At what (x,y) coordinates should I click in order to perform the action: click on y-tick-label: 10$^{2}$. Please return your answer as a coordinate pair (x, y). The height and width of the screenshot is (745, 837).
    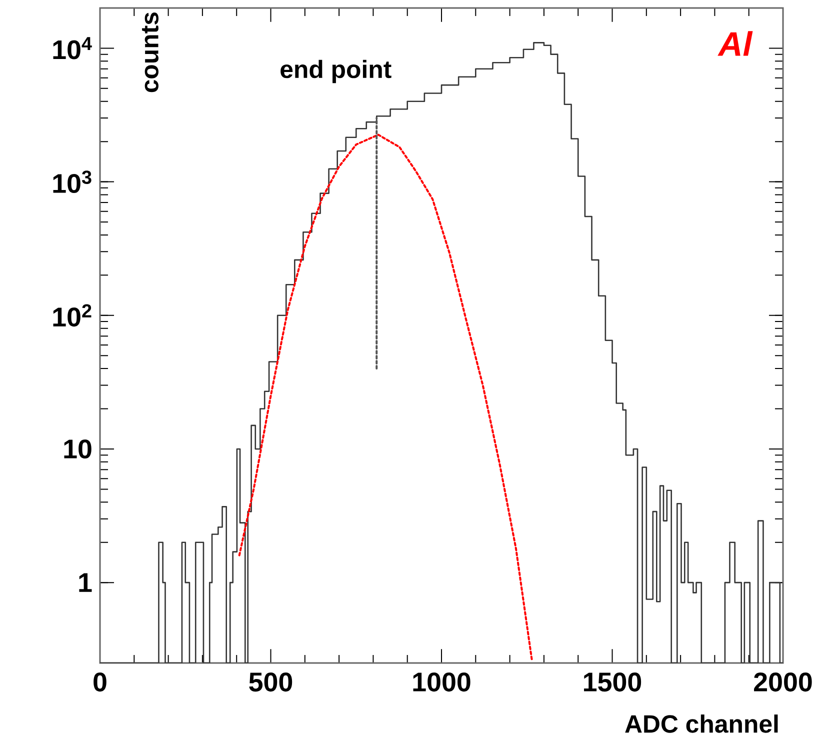
    Looking at the image, I should click on (72, 315).